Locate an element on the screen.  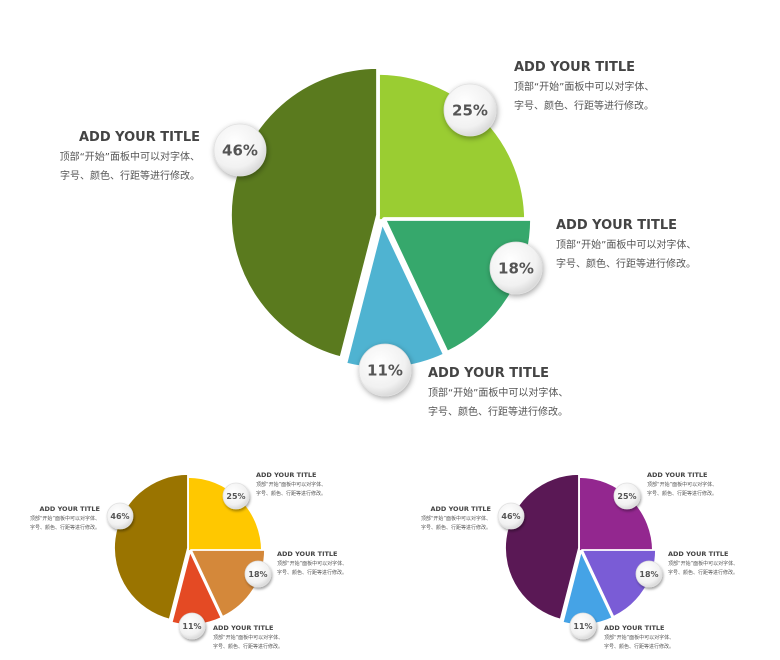
purple-pie-svg: 25% 18% 11% 46% is located at coordinates (580, 556).